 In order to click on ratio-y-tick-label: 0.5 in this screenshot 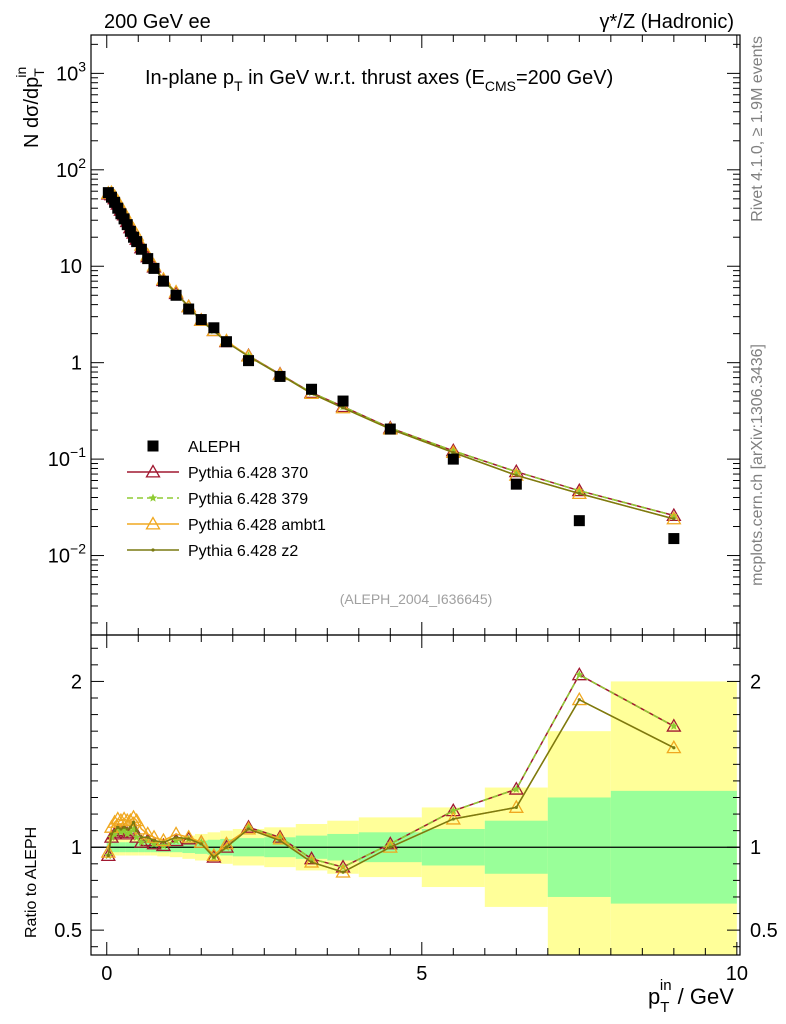, I will do `click(68, 931)`.